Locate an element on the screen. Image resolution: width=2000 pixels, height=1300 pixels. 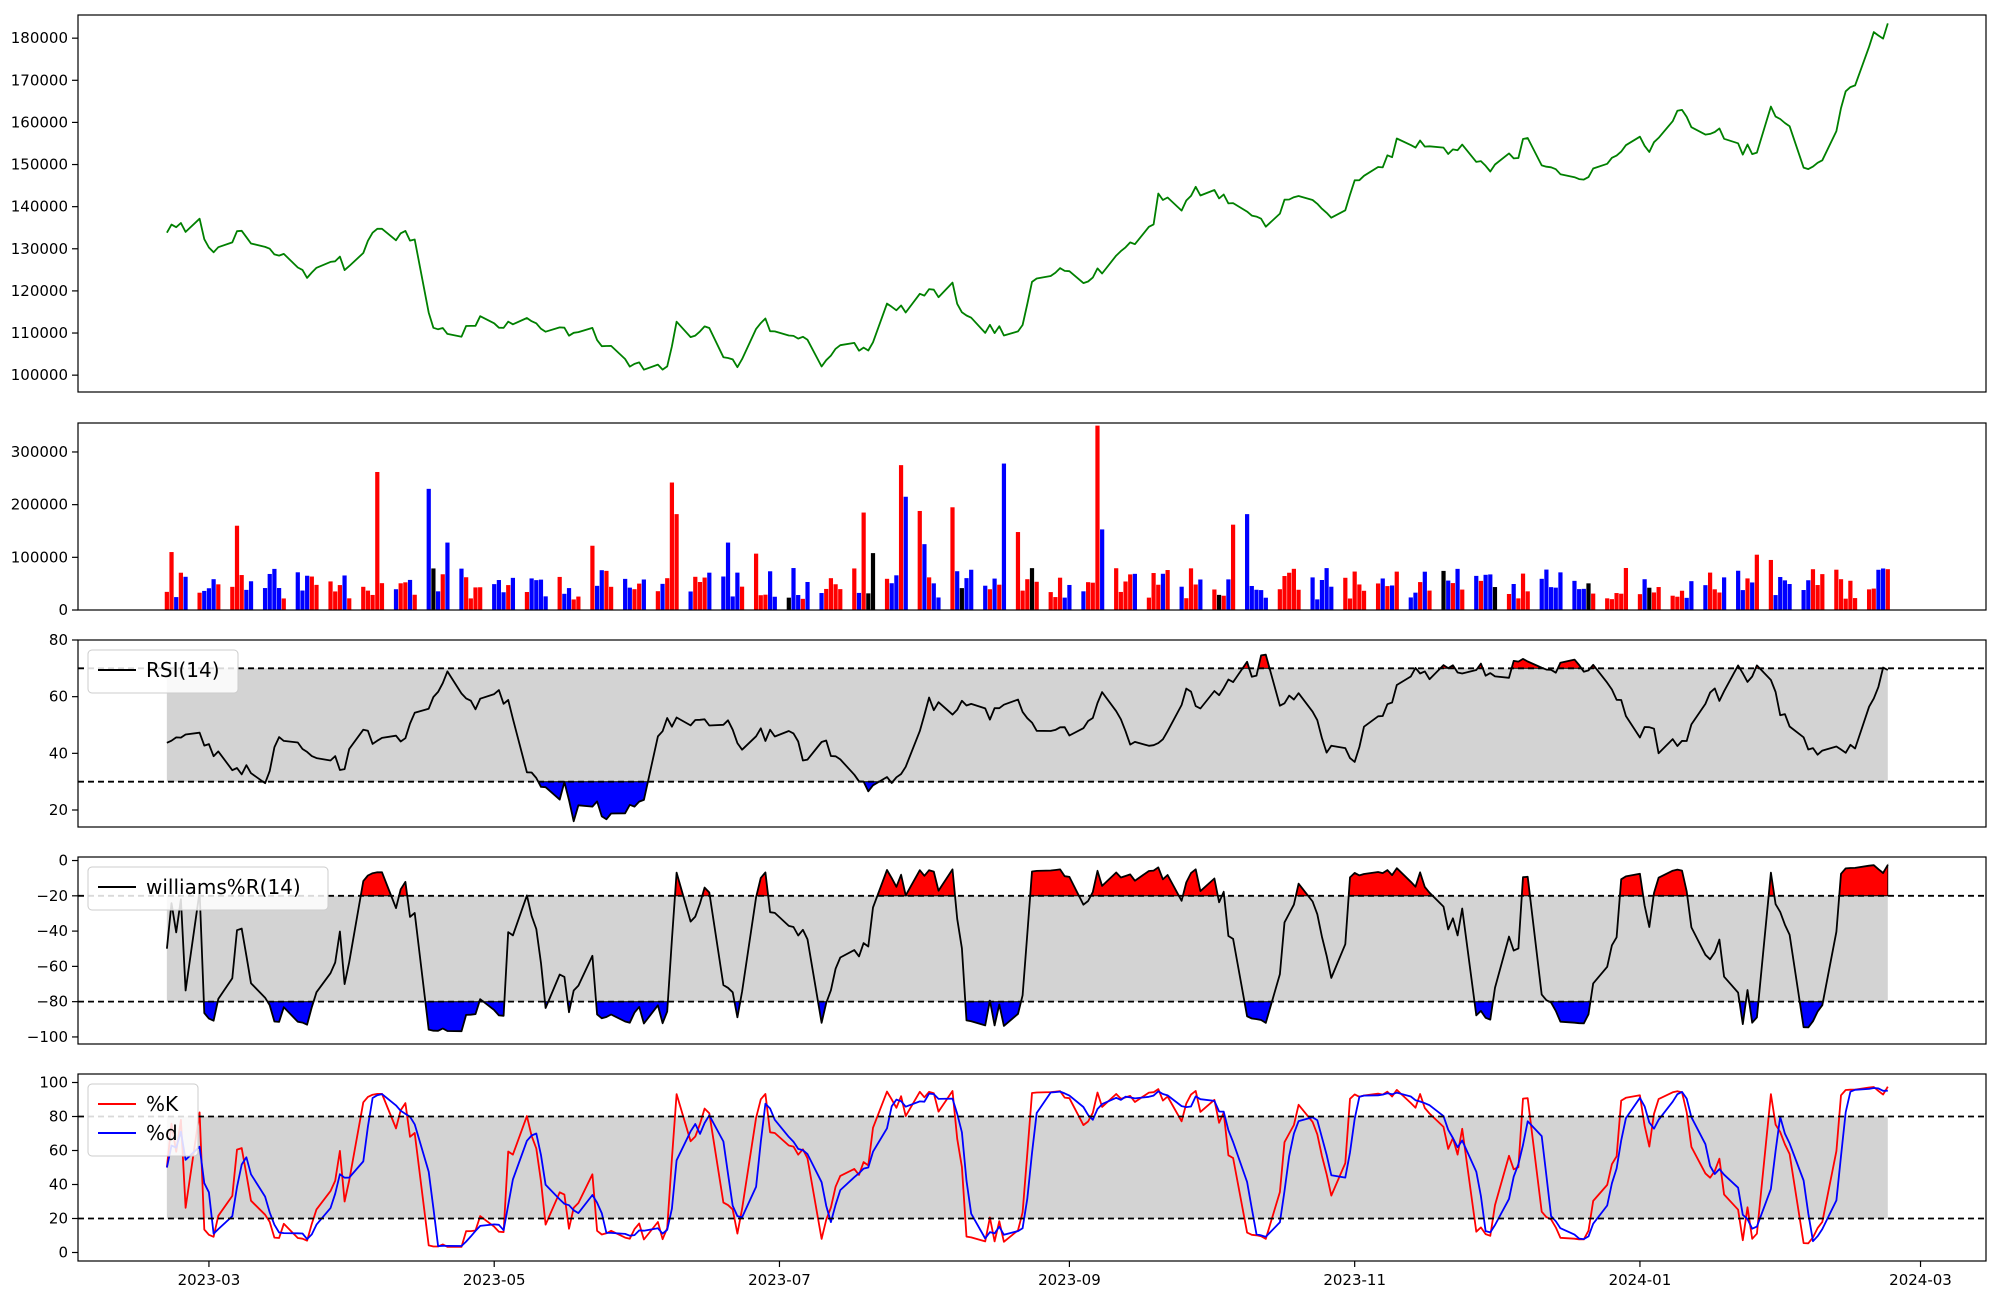
stochastic-k-line is located at coordinates (1027, 1167).